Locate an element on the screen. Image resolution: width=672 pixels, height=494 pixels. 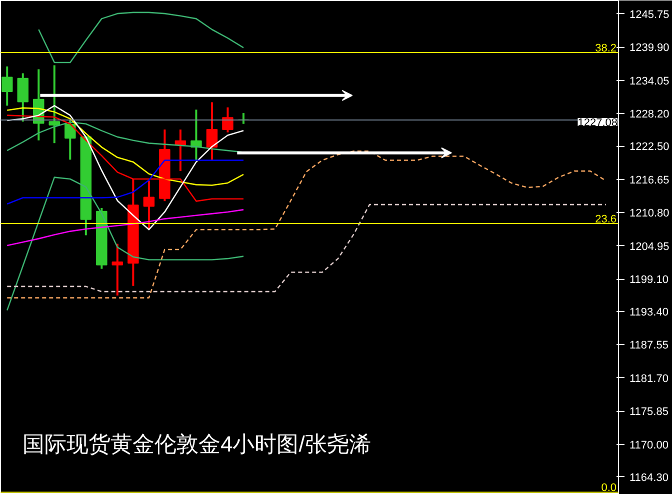
y-tick-label: 1234.05 is located at coordinates (650, 81).